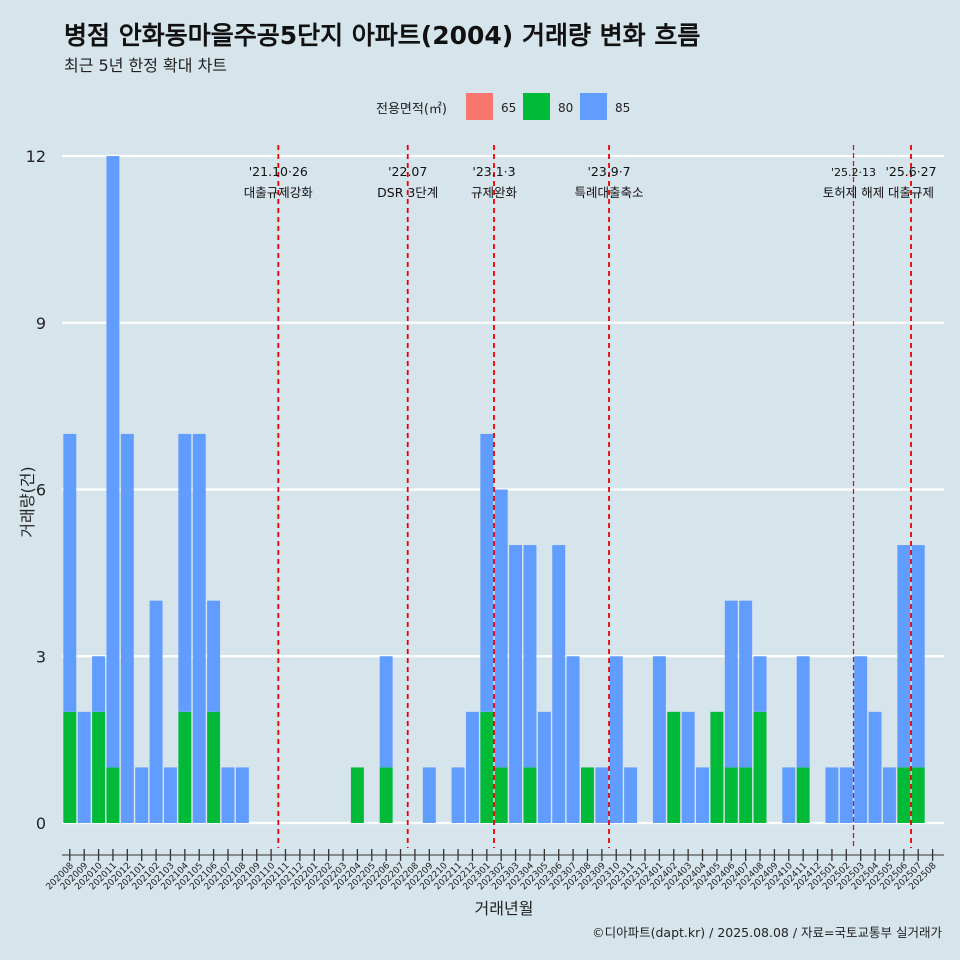  I want to click on event-date: '22.07, so click(407, 171).